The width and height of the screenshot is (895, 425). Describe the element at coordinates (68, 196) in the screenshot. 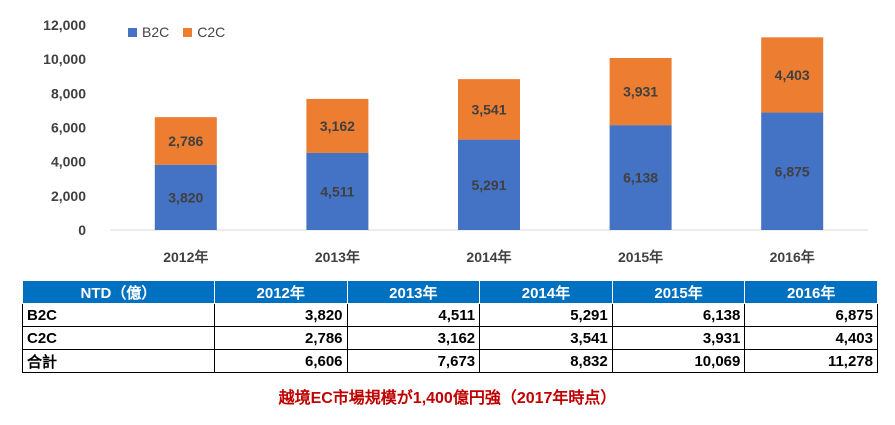

I see `y-tick-label: 2,000` at that location.